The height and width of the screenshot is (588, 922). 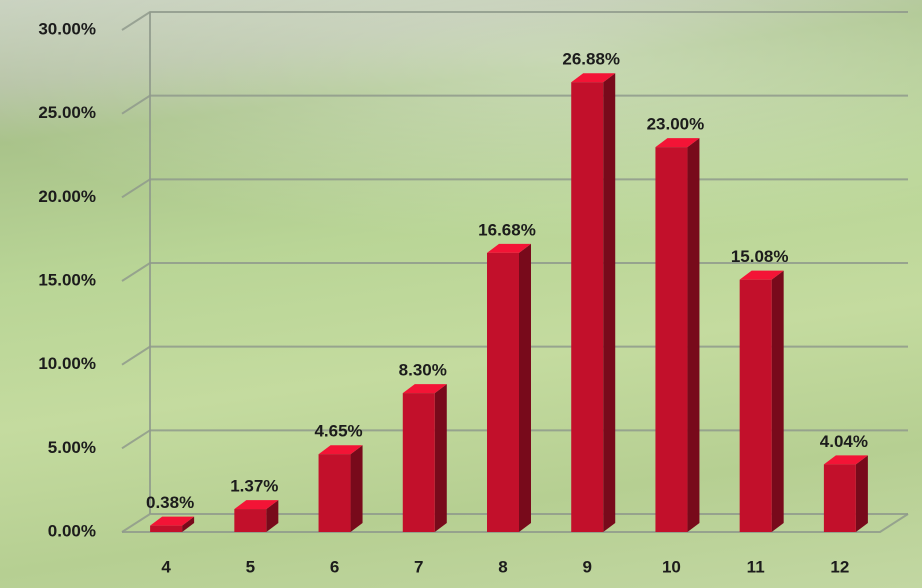 I want to click on value-label: 16.68%, so click(x=507, y=229).